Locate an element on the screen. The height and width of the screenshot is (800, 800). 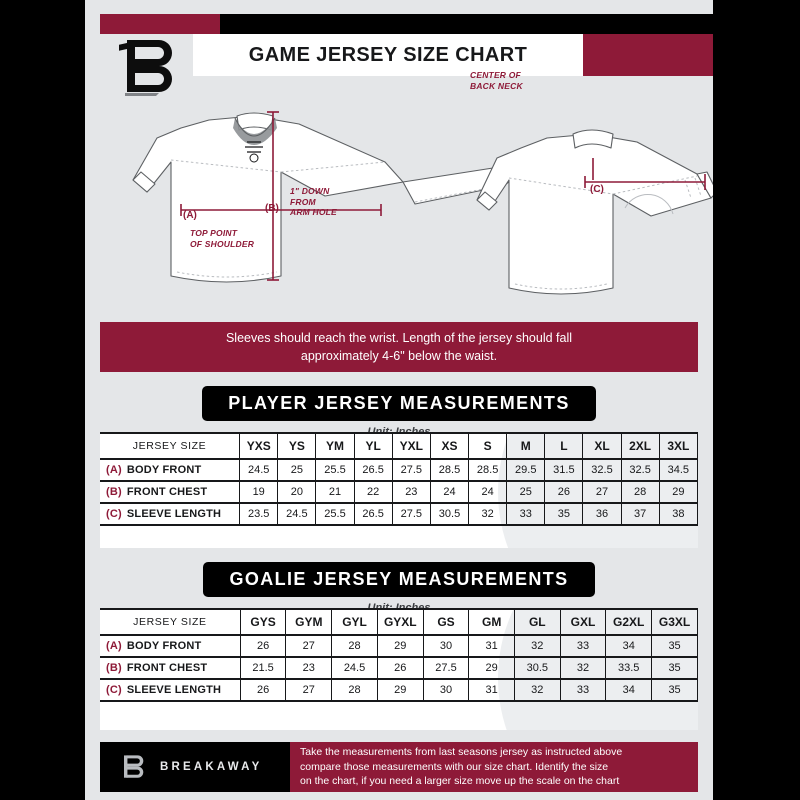
measurement-value: 31 is located at coordinates (491, 646).